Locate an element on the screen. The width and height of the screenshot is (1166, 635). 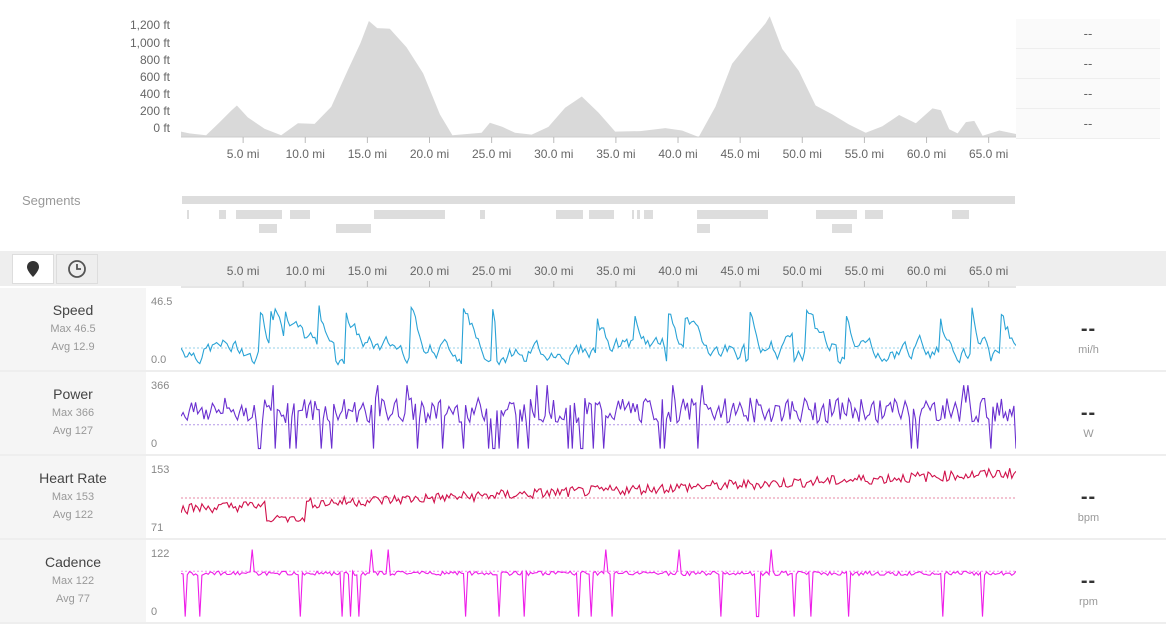
elevation-y-label: 800 ft is located at coordinates (154, 60).